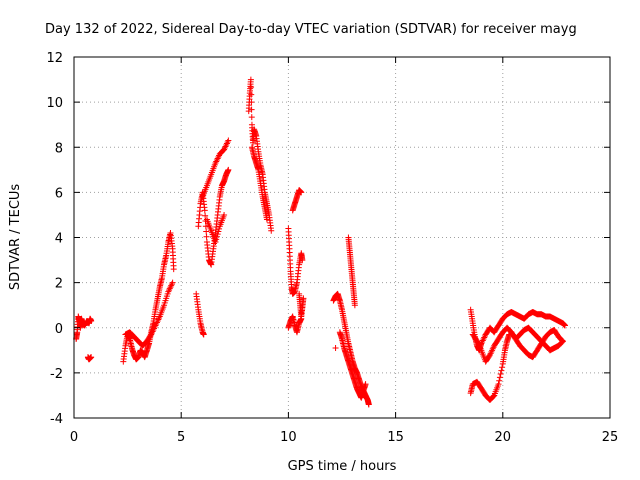 The height and width of the screenshot is (480, 640). Describe the element at coordinates (74, 437) in the screenshot. I see `x-tick-label: 0` at that location.